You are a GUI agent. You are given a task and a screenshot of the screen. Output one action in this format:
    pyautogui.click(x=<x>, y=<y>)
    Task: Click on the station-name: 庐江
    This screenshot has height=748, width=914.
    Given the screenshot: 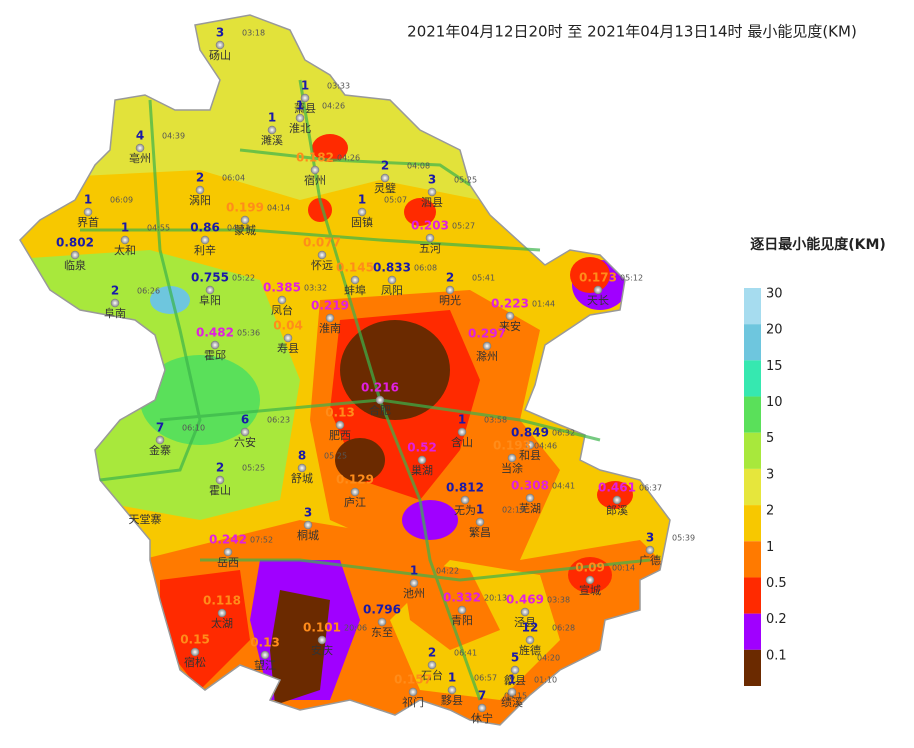 What is the action you would take?
    pyautogui.click(x=355, y=502)
    